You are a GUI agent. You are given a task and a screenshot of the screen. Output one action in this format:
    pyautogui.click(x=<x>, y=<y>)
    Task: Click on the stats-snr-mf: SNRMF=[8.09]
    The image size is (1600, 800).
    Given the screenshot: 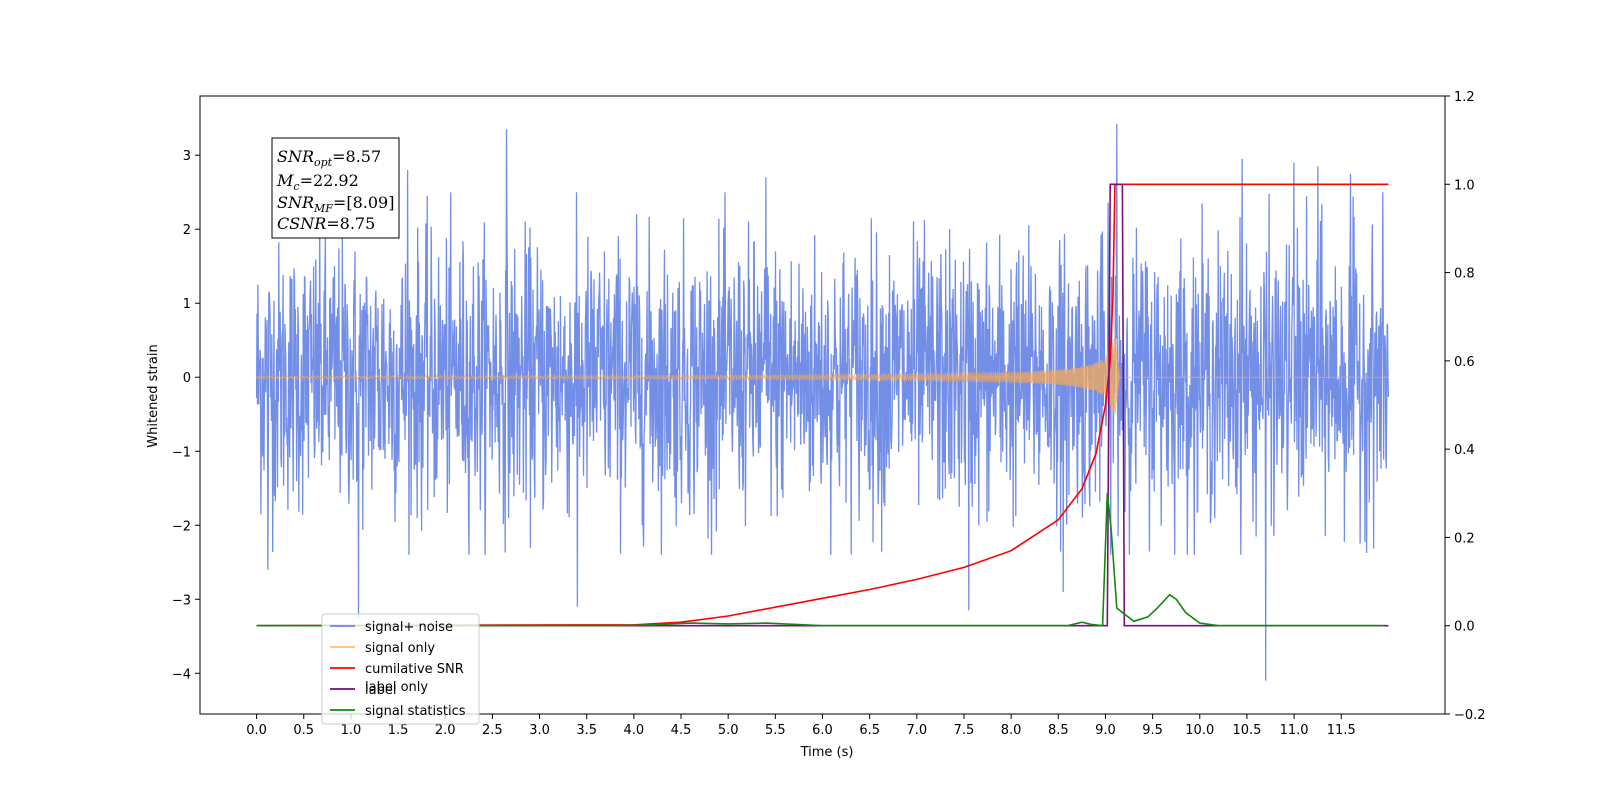 What is the action you would take?
    pyautogui.click(x=335, y=204)
    